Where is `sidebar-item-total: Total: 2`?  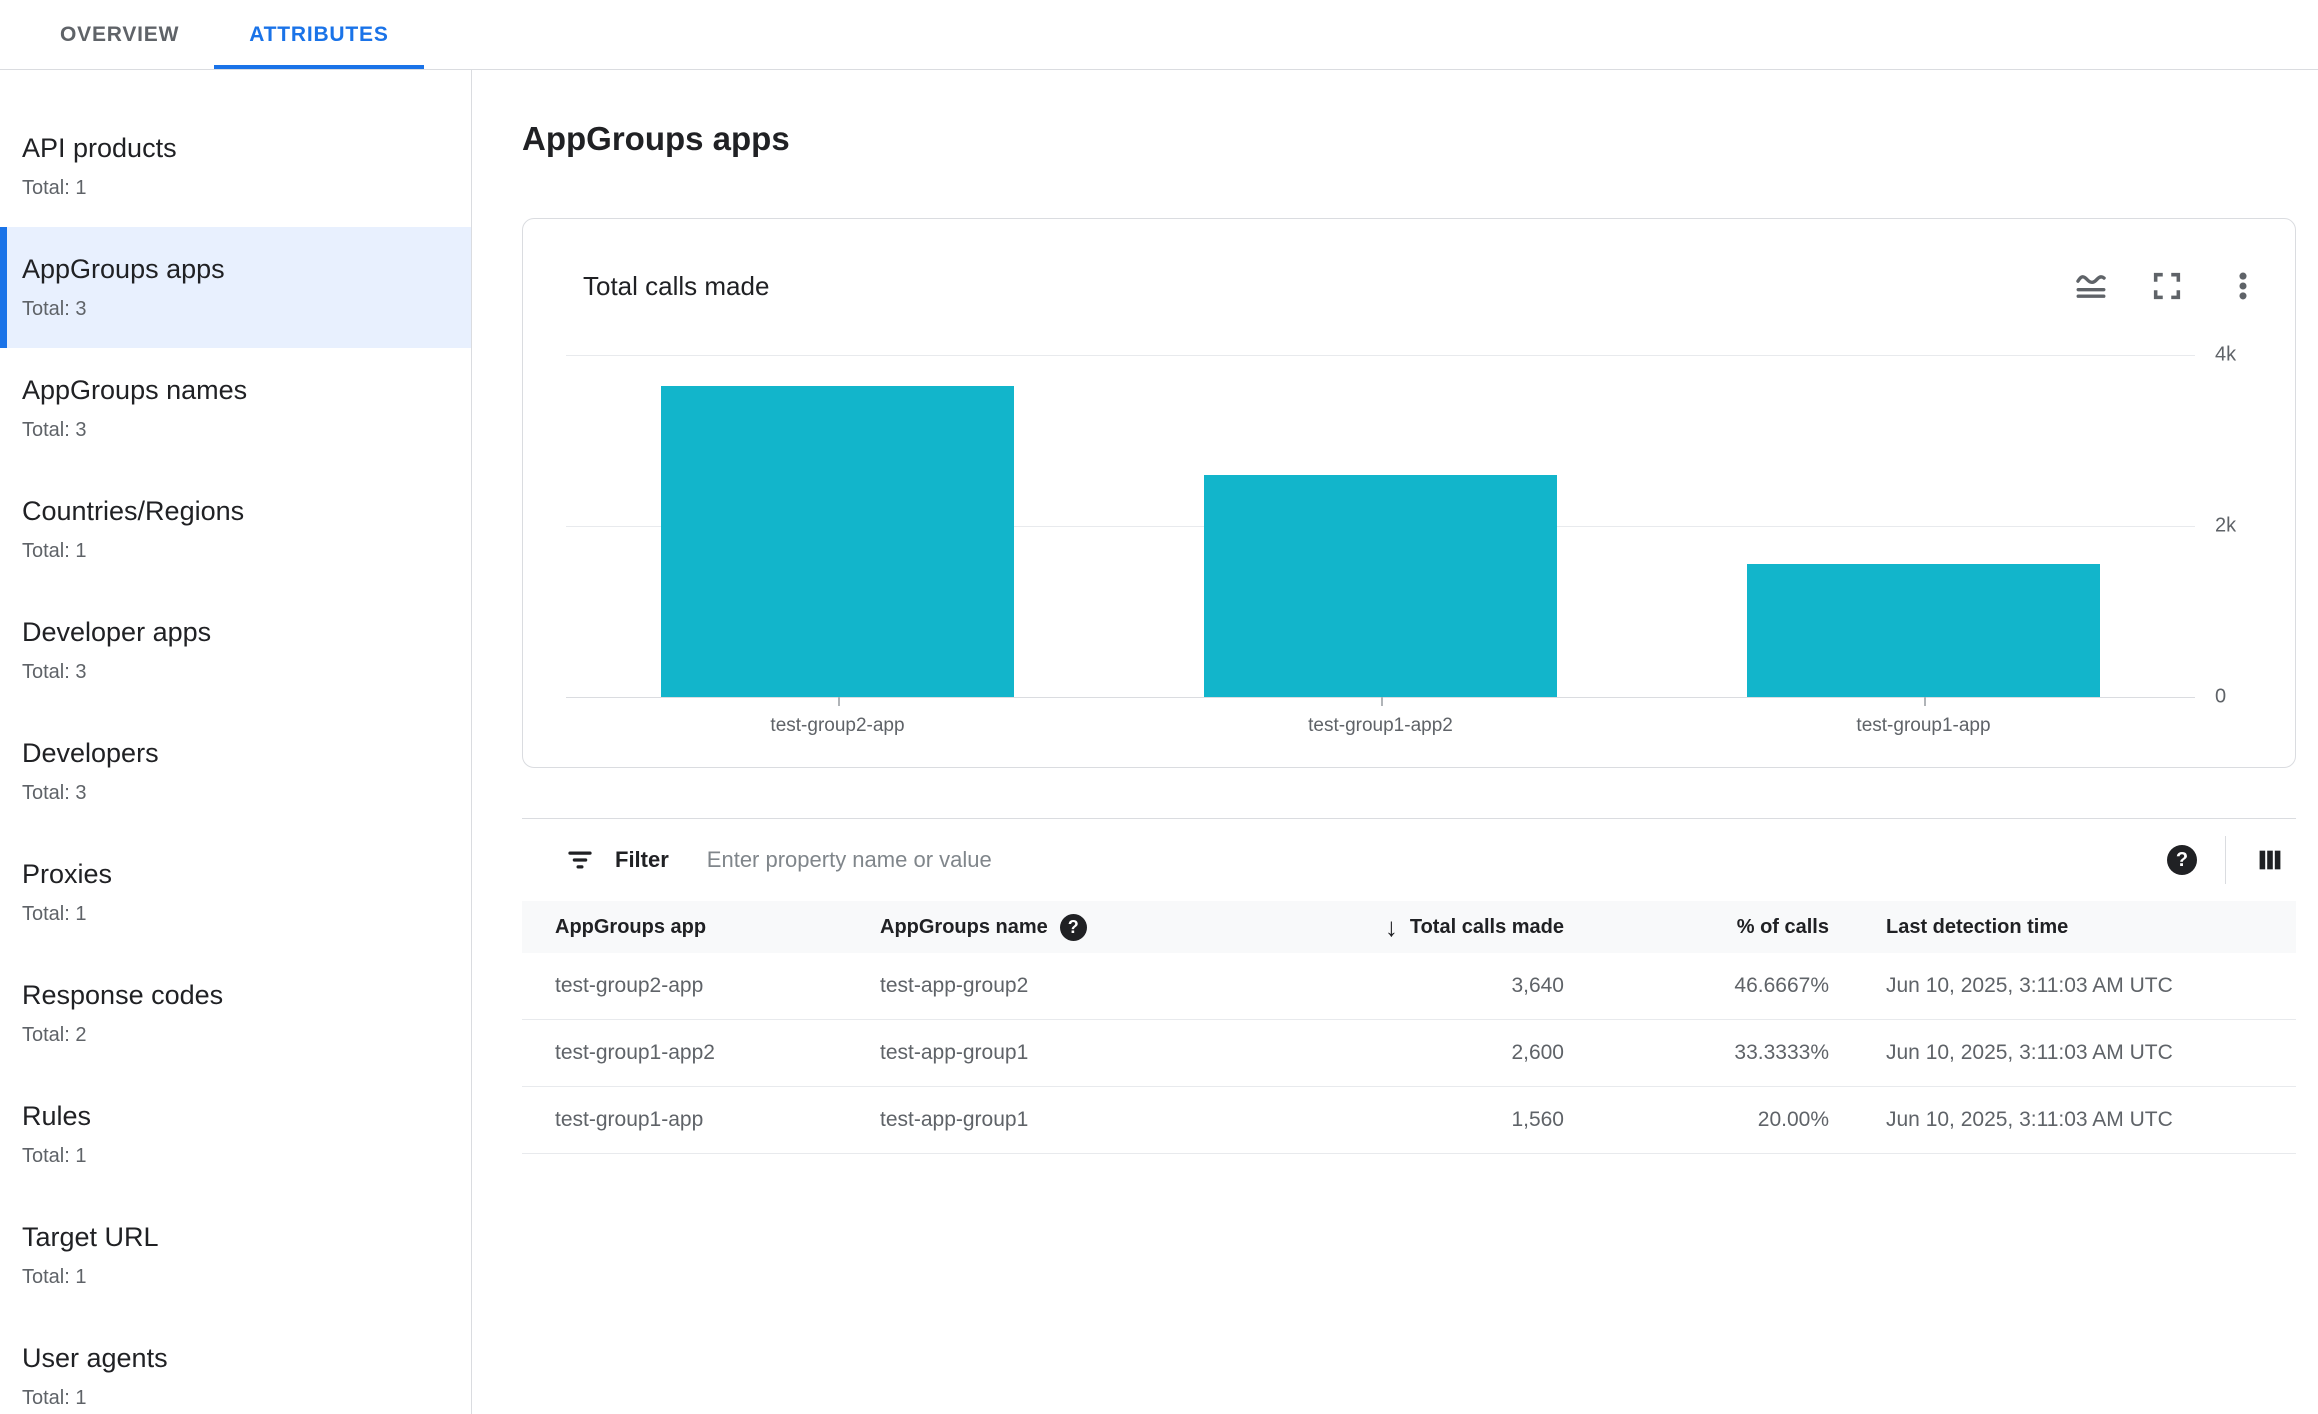
sidebar-item-total: Total: 2 is located at coordinates (54, 1035).